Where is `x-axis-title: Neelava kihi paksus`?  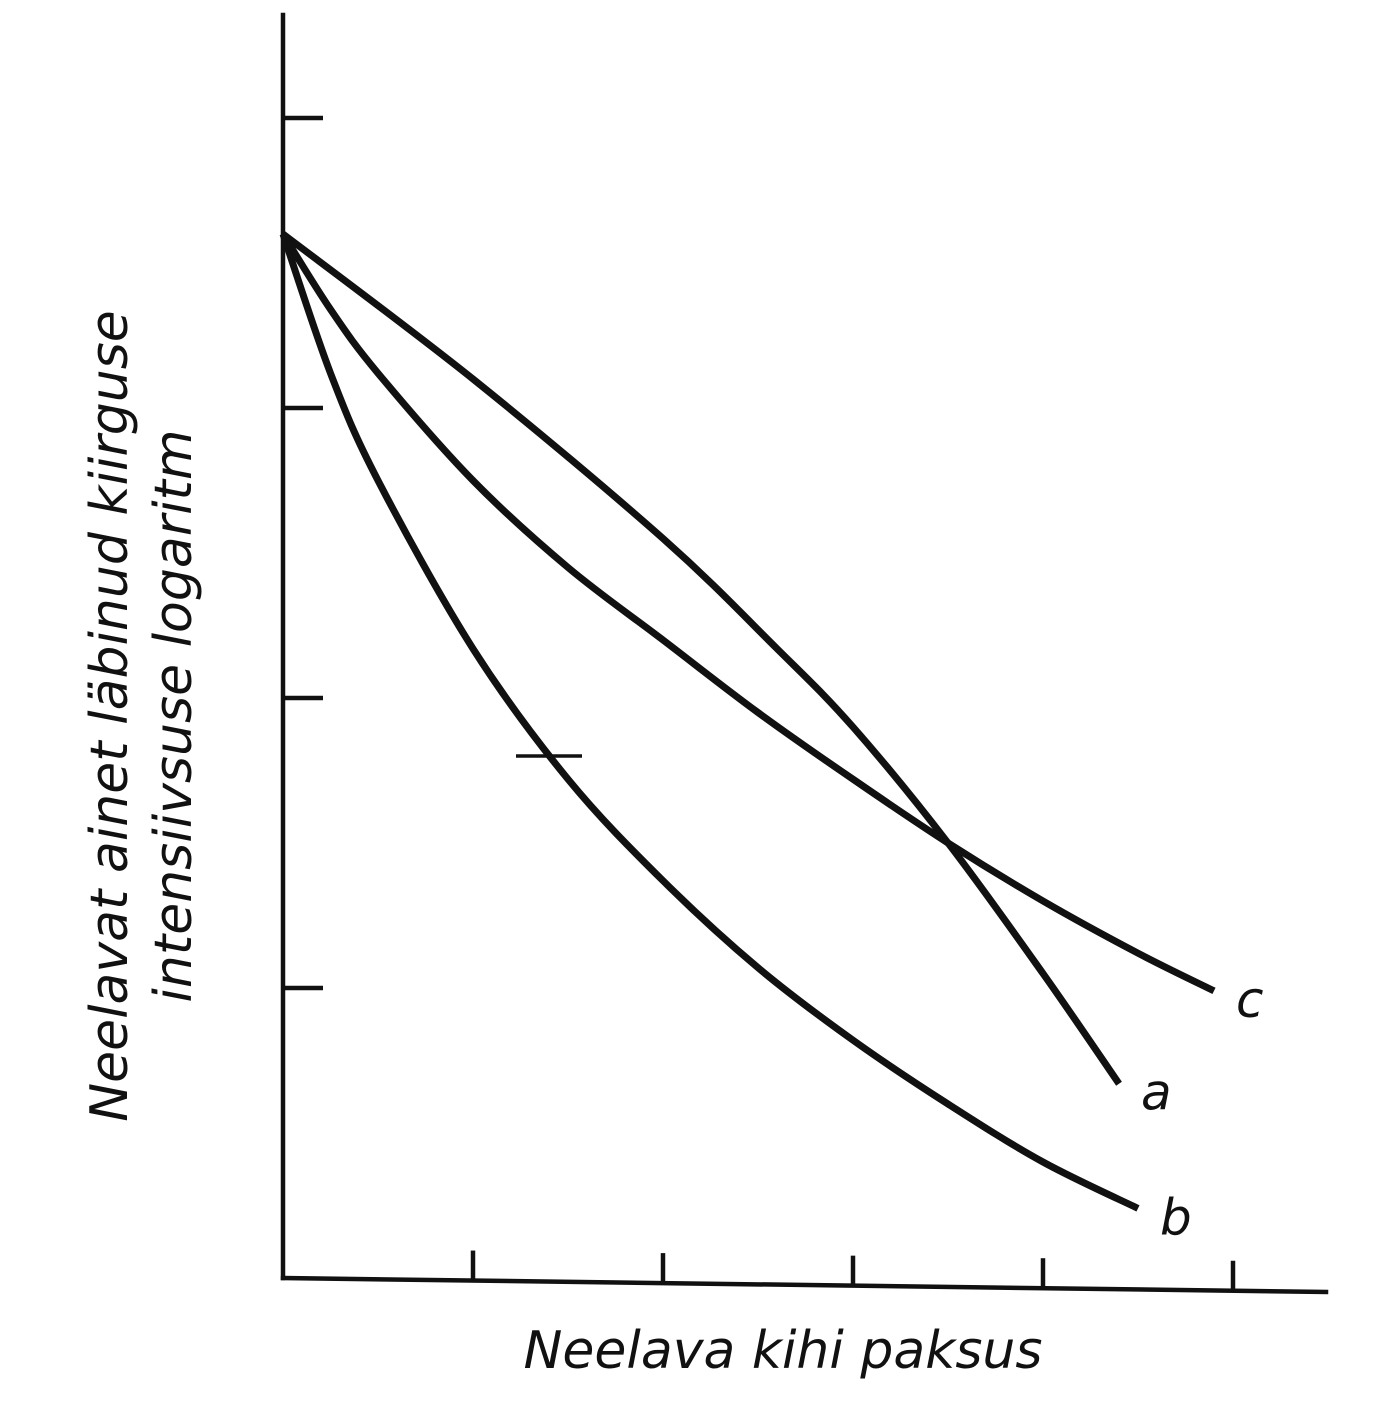
x-axis-title: Neelava kihi paksus is located at coordinates (783, 1351).